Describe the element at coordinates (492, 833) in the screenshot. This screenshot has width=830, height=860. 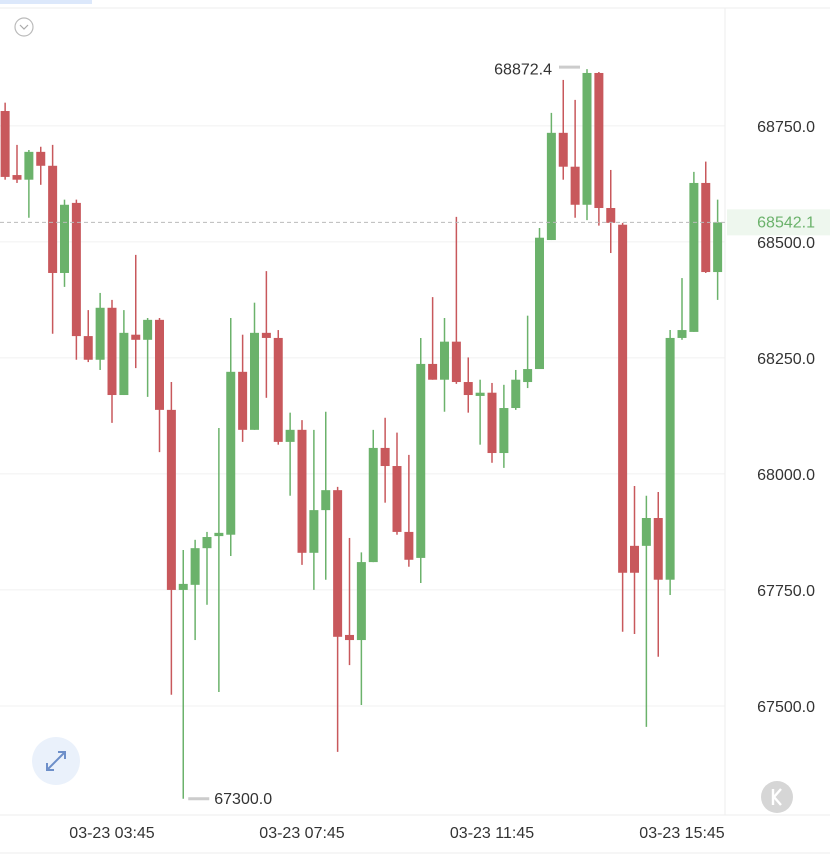
I see `x-tick-label: 03-23 11:45` at that location.